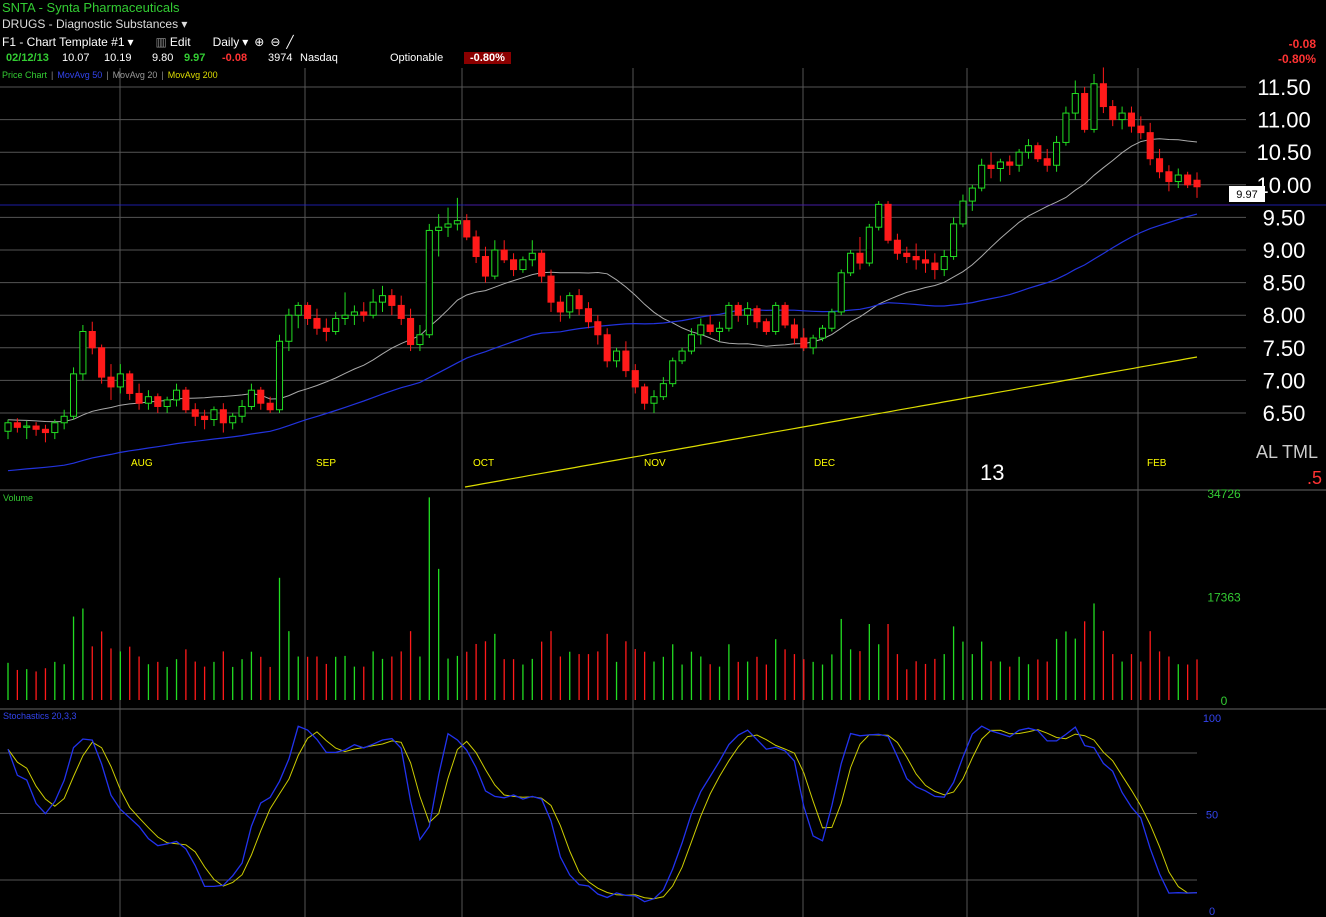  I want to click on symbol-title: SNTA - Synta Pharmaceuticals, so click(91, 7).